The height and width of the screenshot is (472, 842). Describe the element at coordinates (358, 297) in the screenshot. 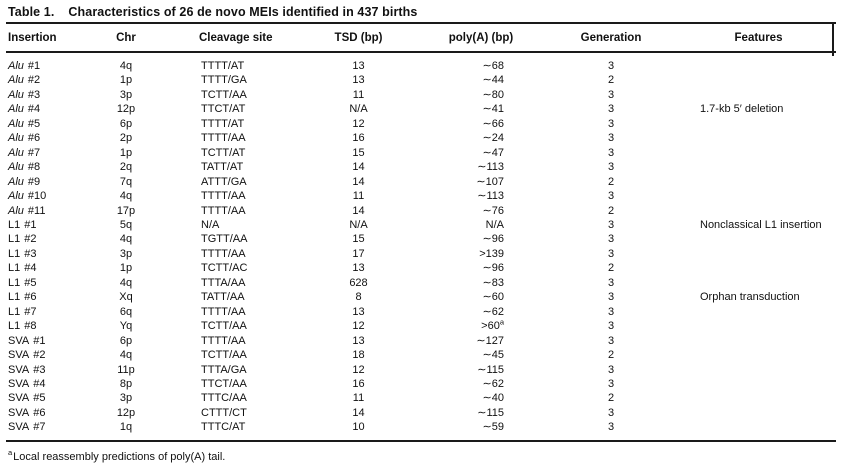

I see `tsd-cell: 8` at that location.